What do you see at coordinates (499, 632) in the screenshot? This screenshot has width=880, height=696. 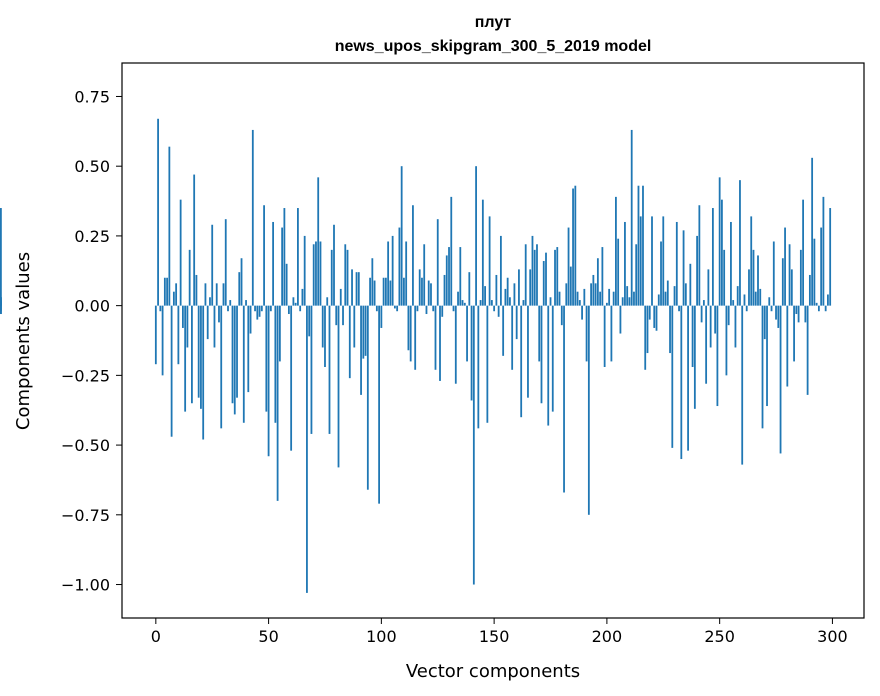 I see `x-axis-ticks: 0 50 100 150 200 250 300` at bounding box center [499, 632].